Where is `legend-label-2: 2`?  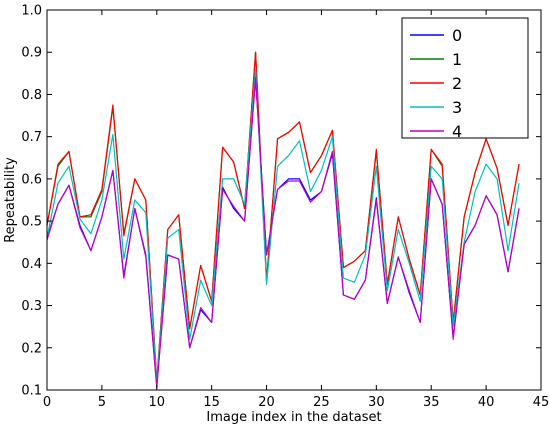
legend-label-2: 2 is located at coordinates (457, 83).